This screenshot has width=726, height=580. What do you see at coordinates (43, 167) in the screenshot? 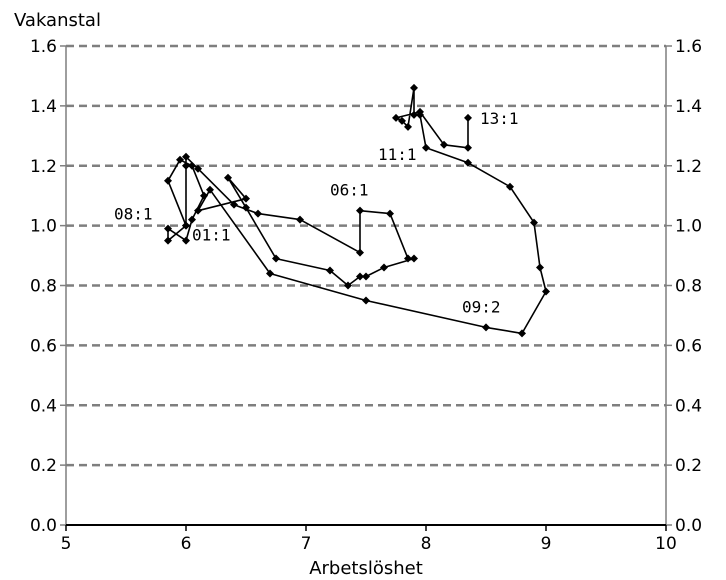
I see `y-tick-label-left: 1.2` at bounding box center [43, 167].